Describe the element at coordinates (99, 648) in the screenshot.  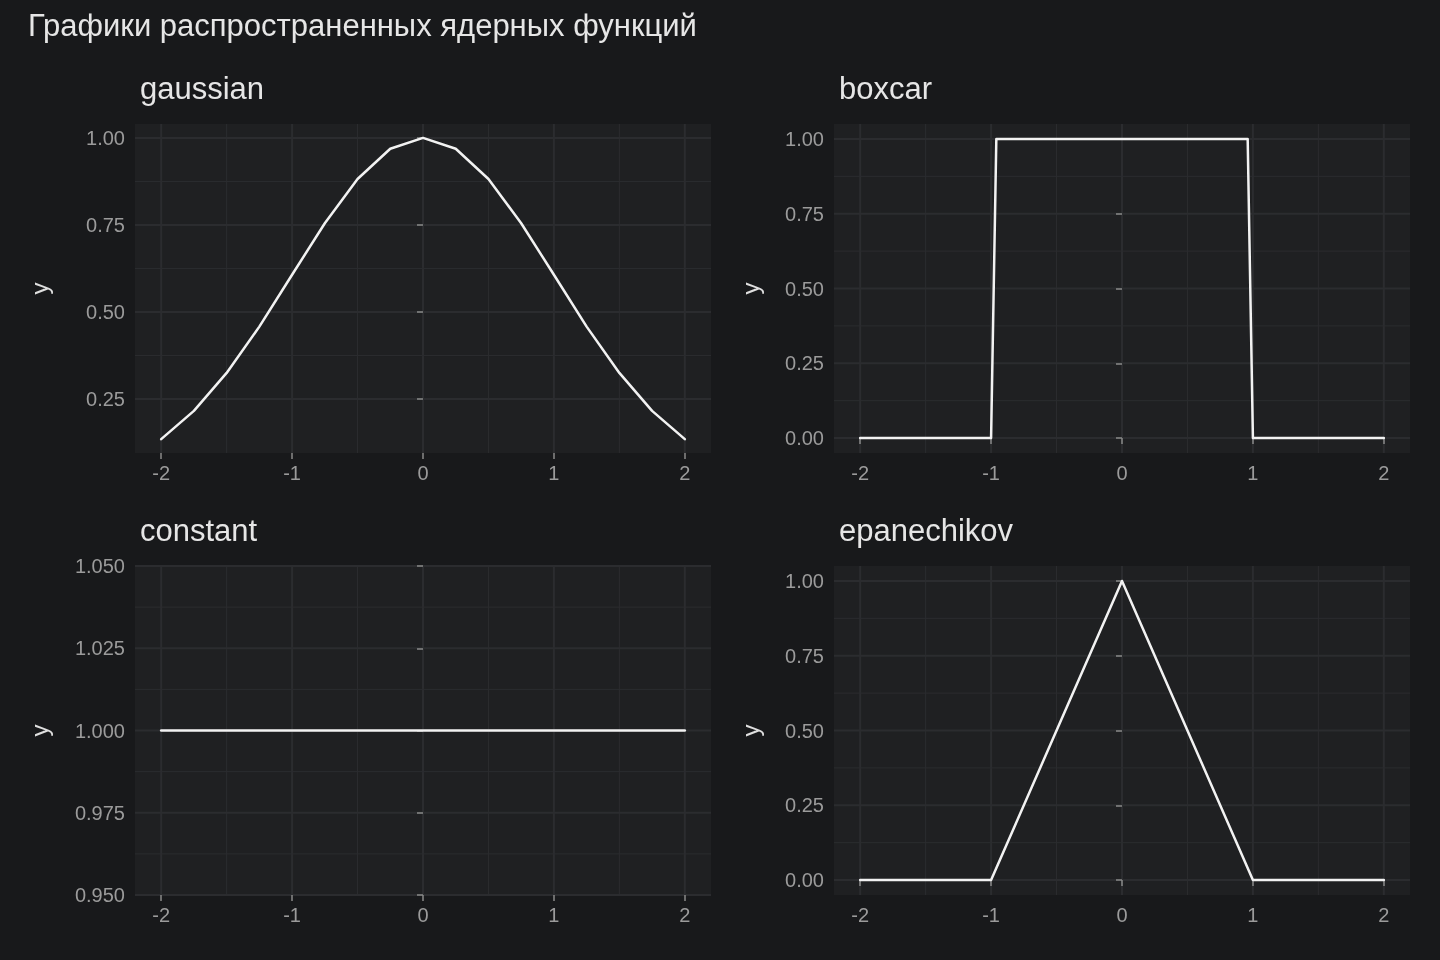
I see `y-tick-label: 1.025` at that location.